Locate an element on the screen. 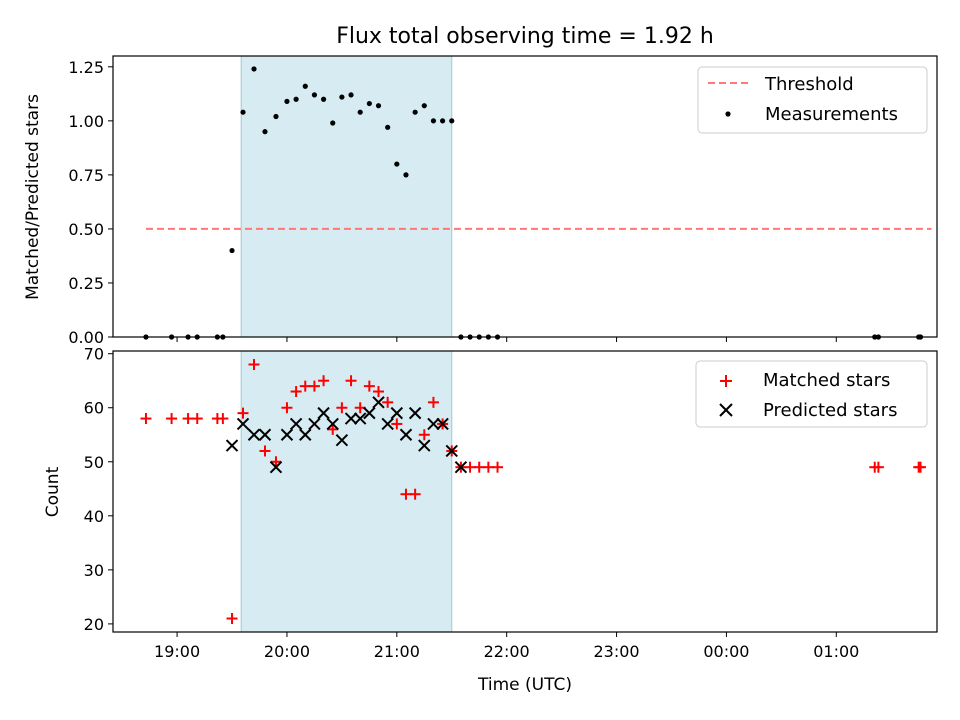 Image resolution: width=960 pixels, height=720 pixels. count-shaded-span-layer is located at coordinates (346, 491).